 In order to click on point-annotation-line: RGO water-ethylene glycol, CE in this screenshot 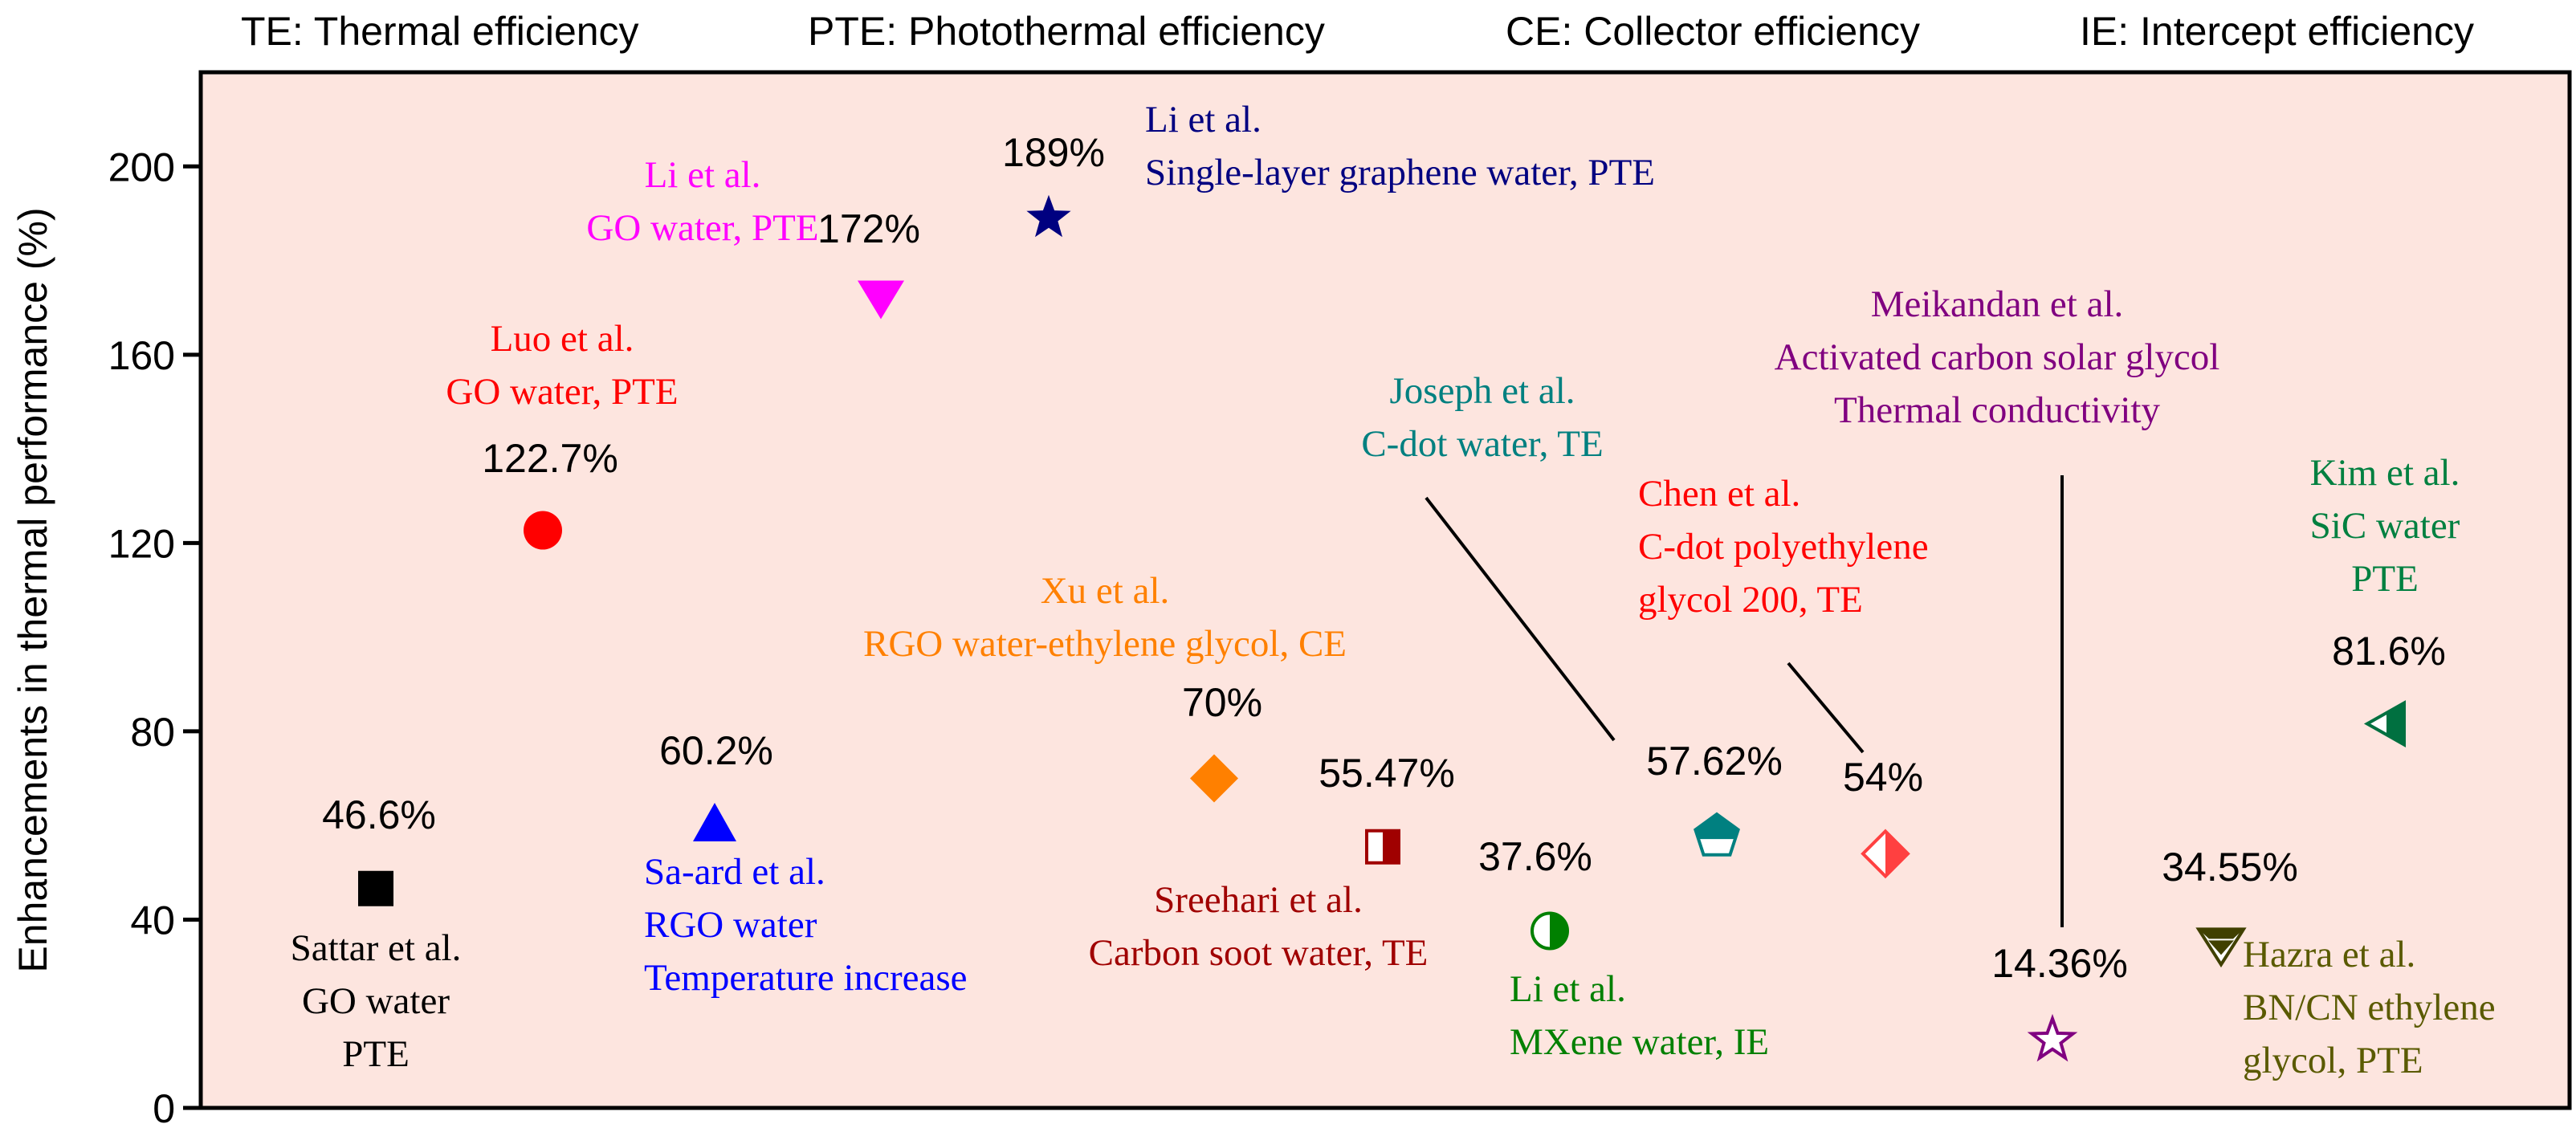, I will do `click(1105, 644)`.